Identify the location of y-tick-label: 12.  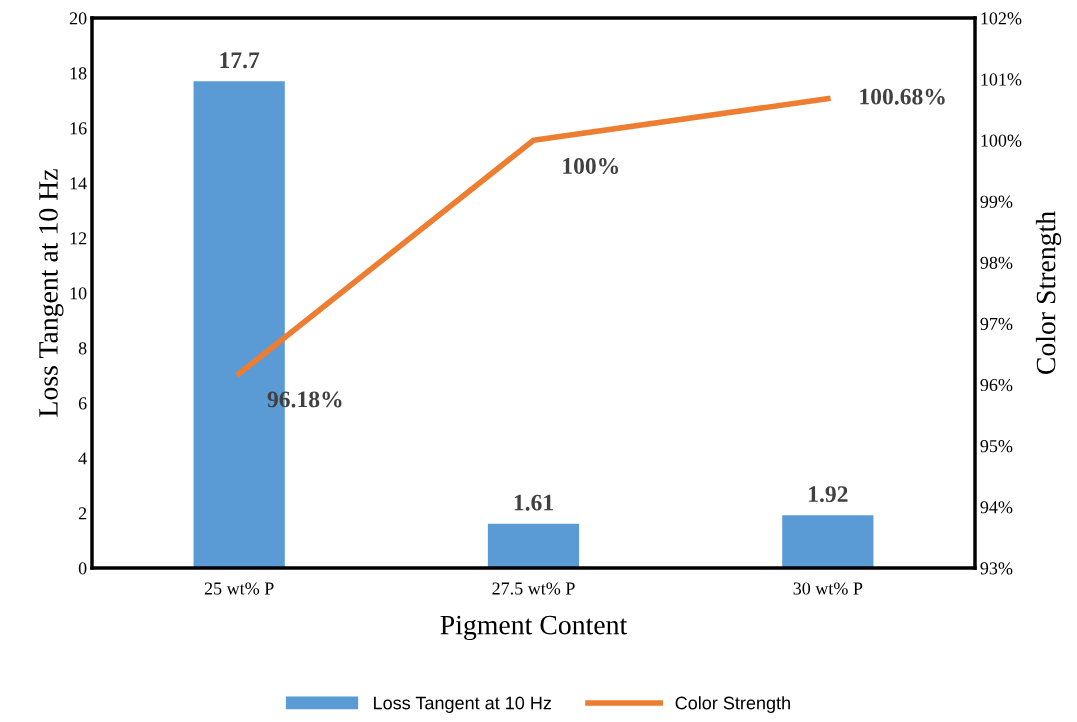
(78, 238).